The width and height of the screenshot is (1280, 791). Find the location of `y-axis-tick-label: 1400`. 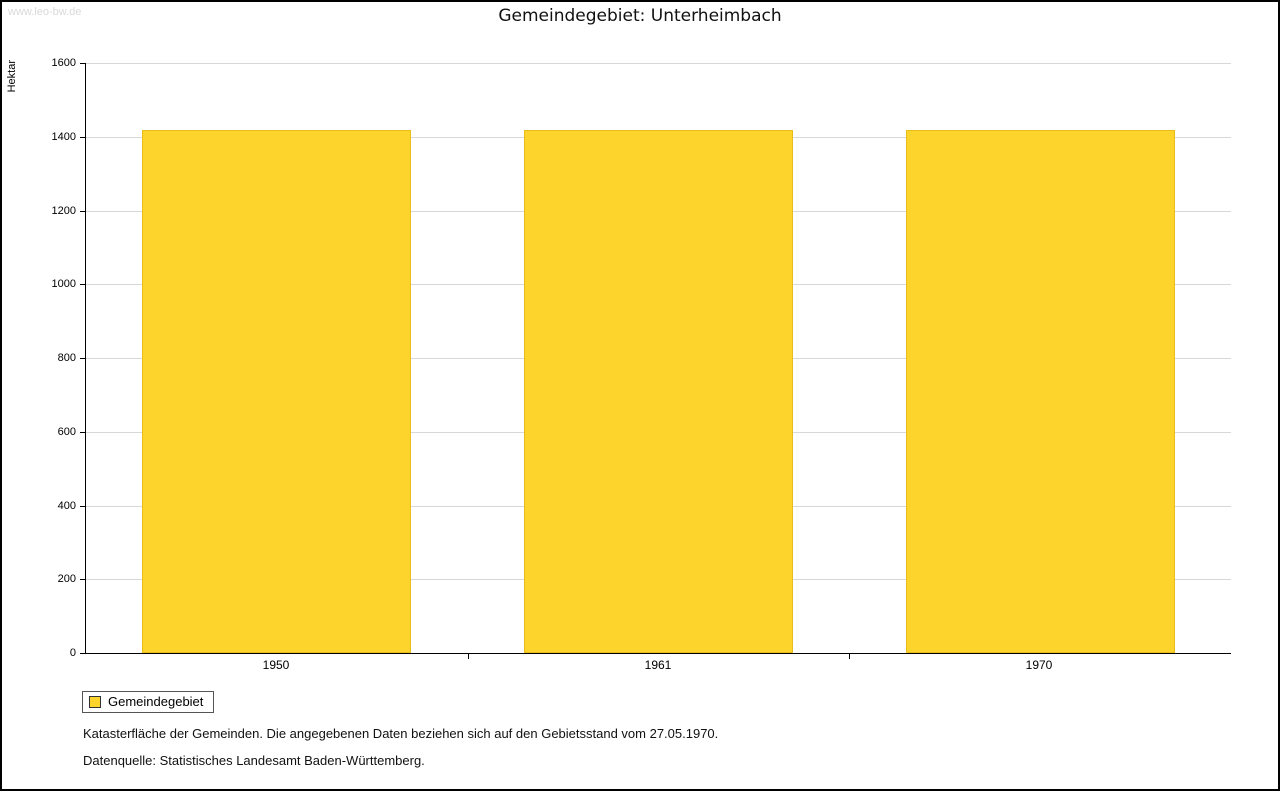

y-axis-tick-label: 1400 is located at coordinates (63, 137).